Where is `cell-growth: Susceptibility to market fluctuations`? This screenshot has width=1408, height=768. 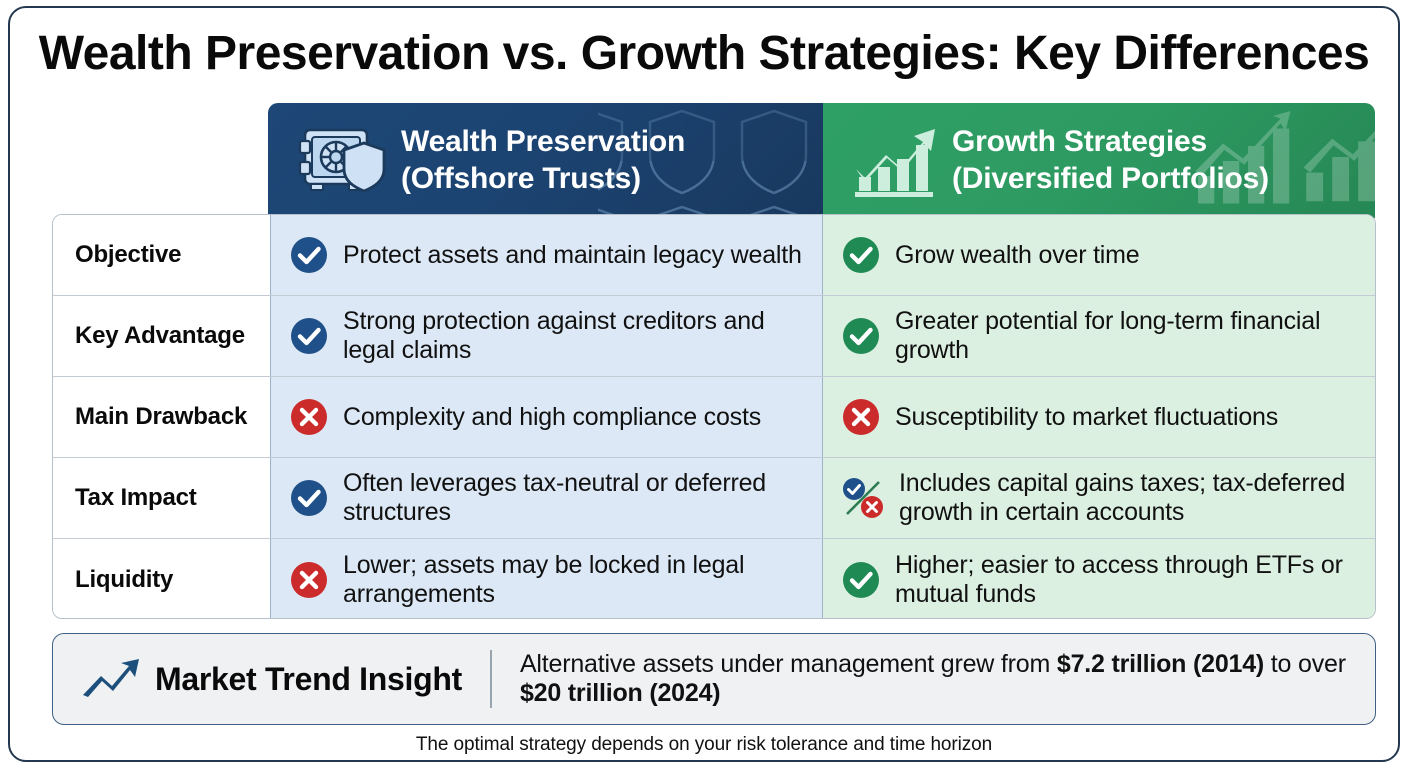 cell-growth: Susceptibility to market fluctuations is located at coordinates (1099, 417).